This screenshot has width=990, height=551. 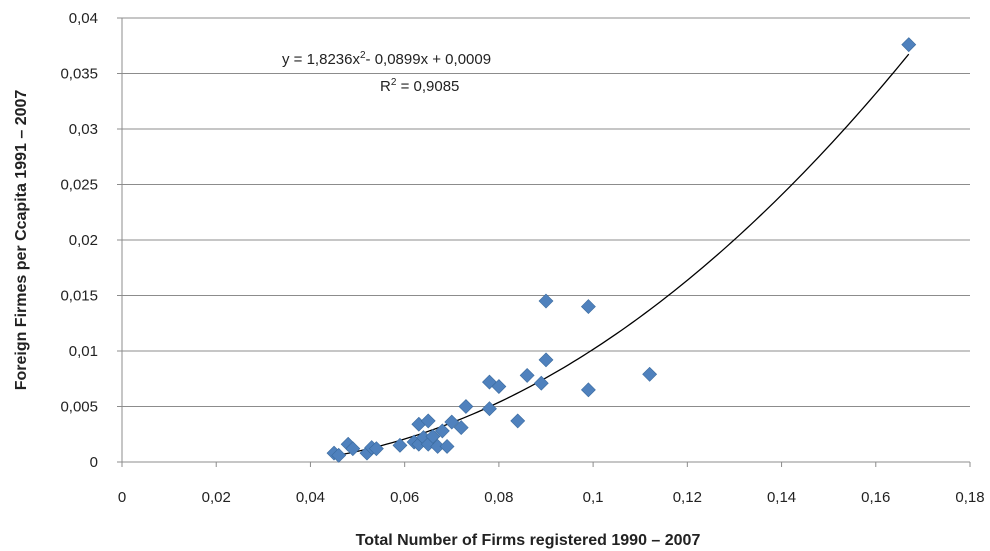 I want to click on x-tick-label: 0,06, so click(x=404, y=497).